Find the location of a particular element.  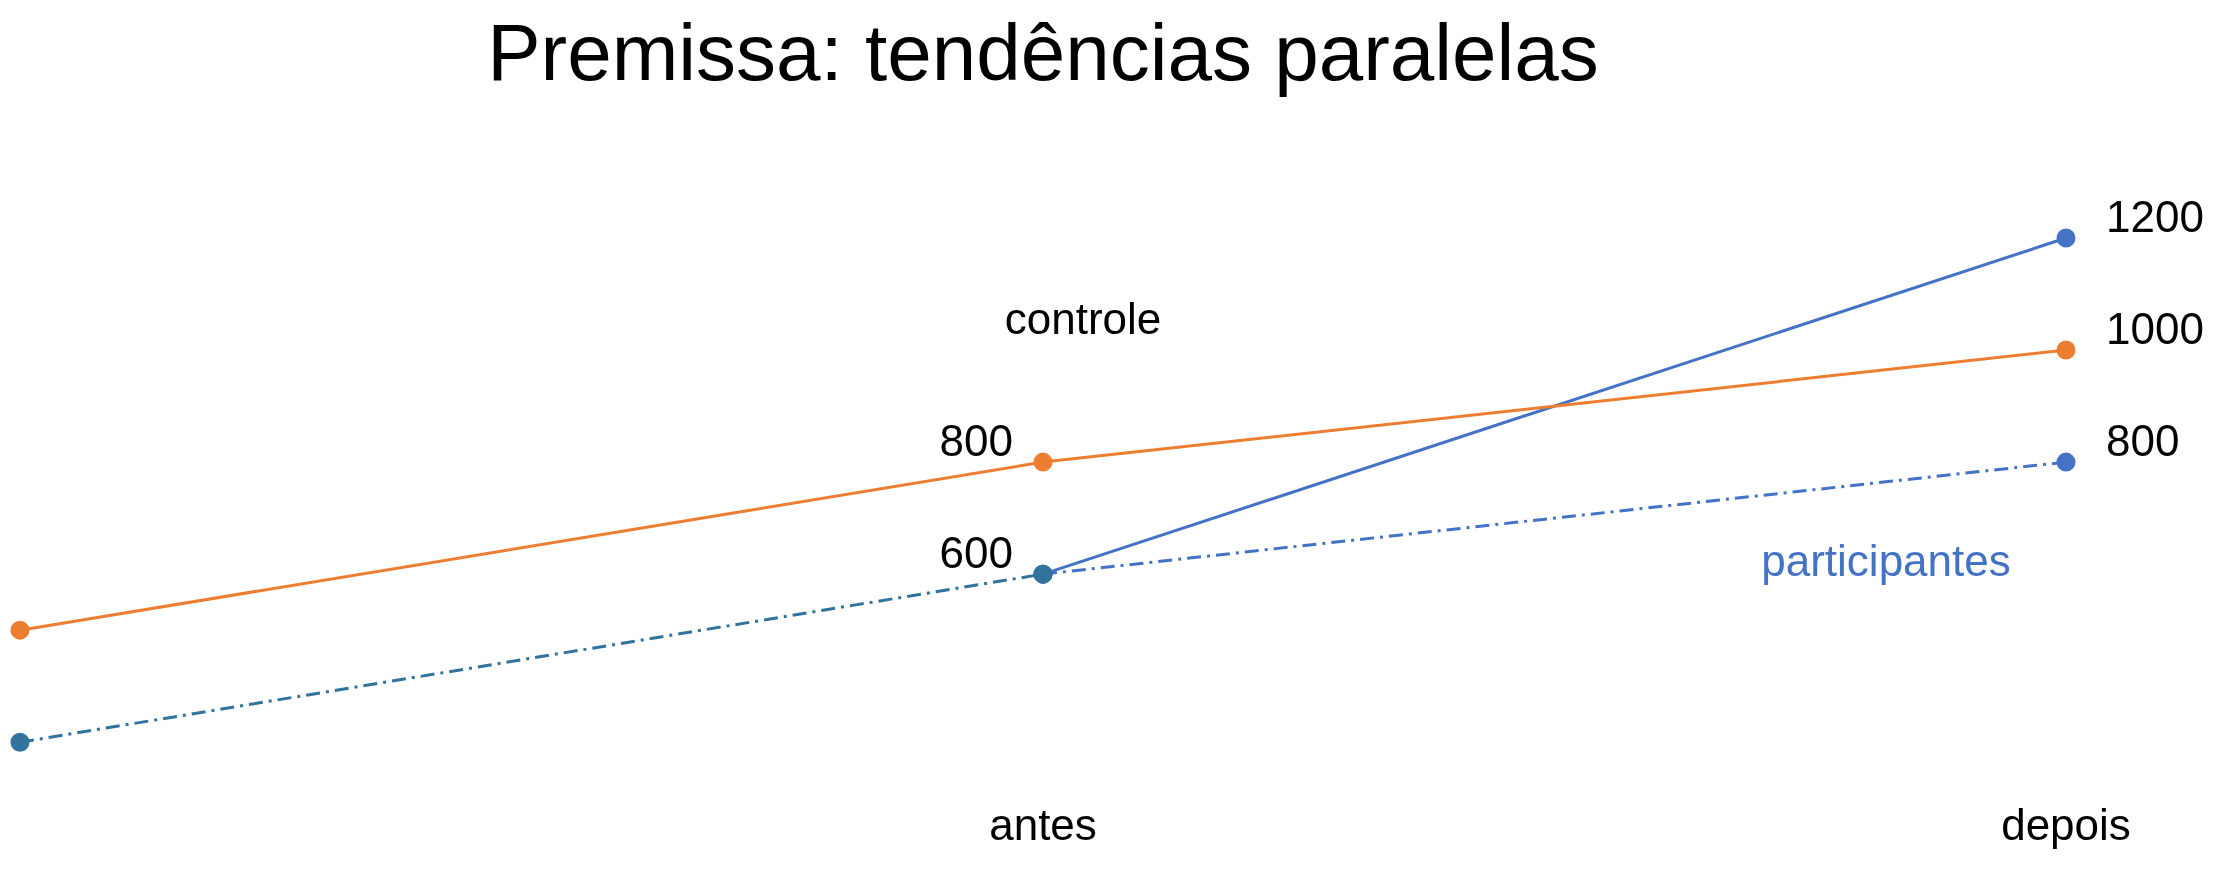

text: participantes is located at coordinates (1886, 561).